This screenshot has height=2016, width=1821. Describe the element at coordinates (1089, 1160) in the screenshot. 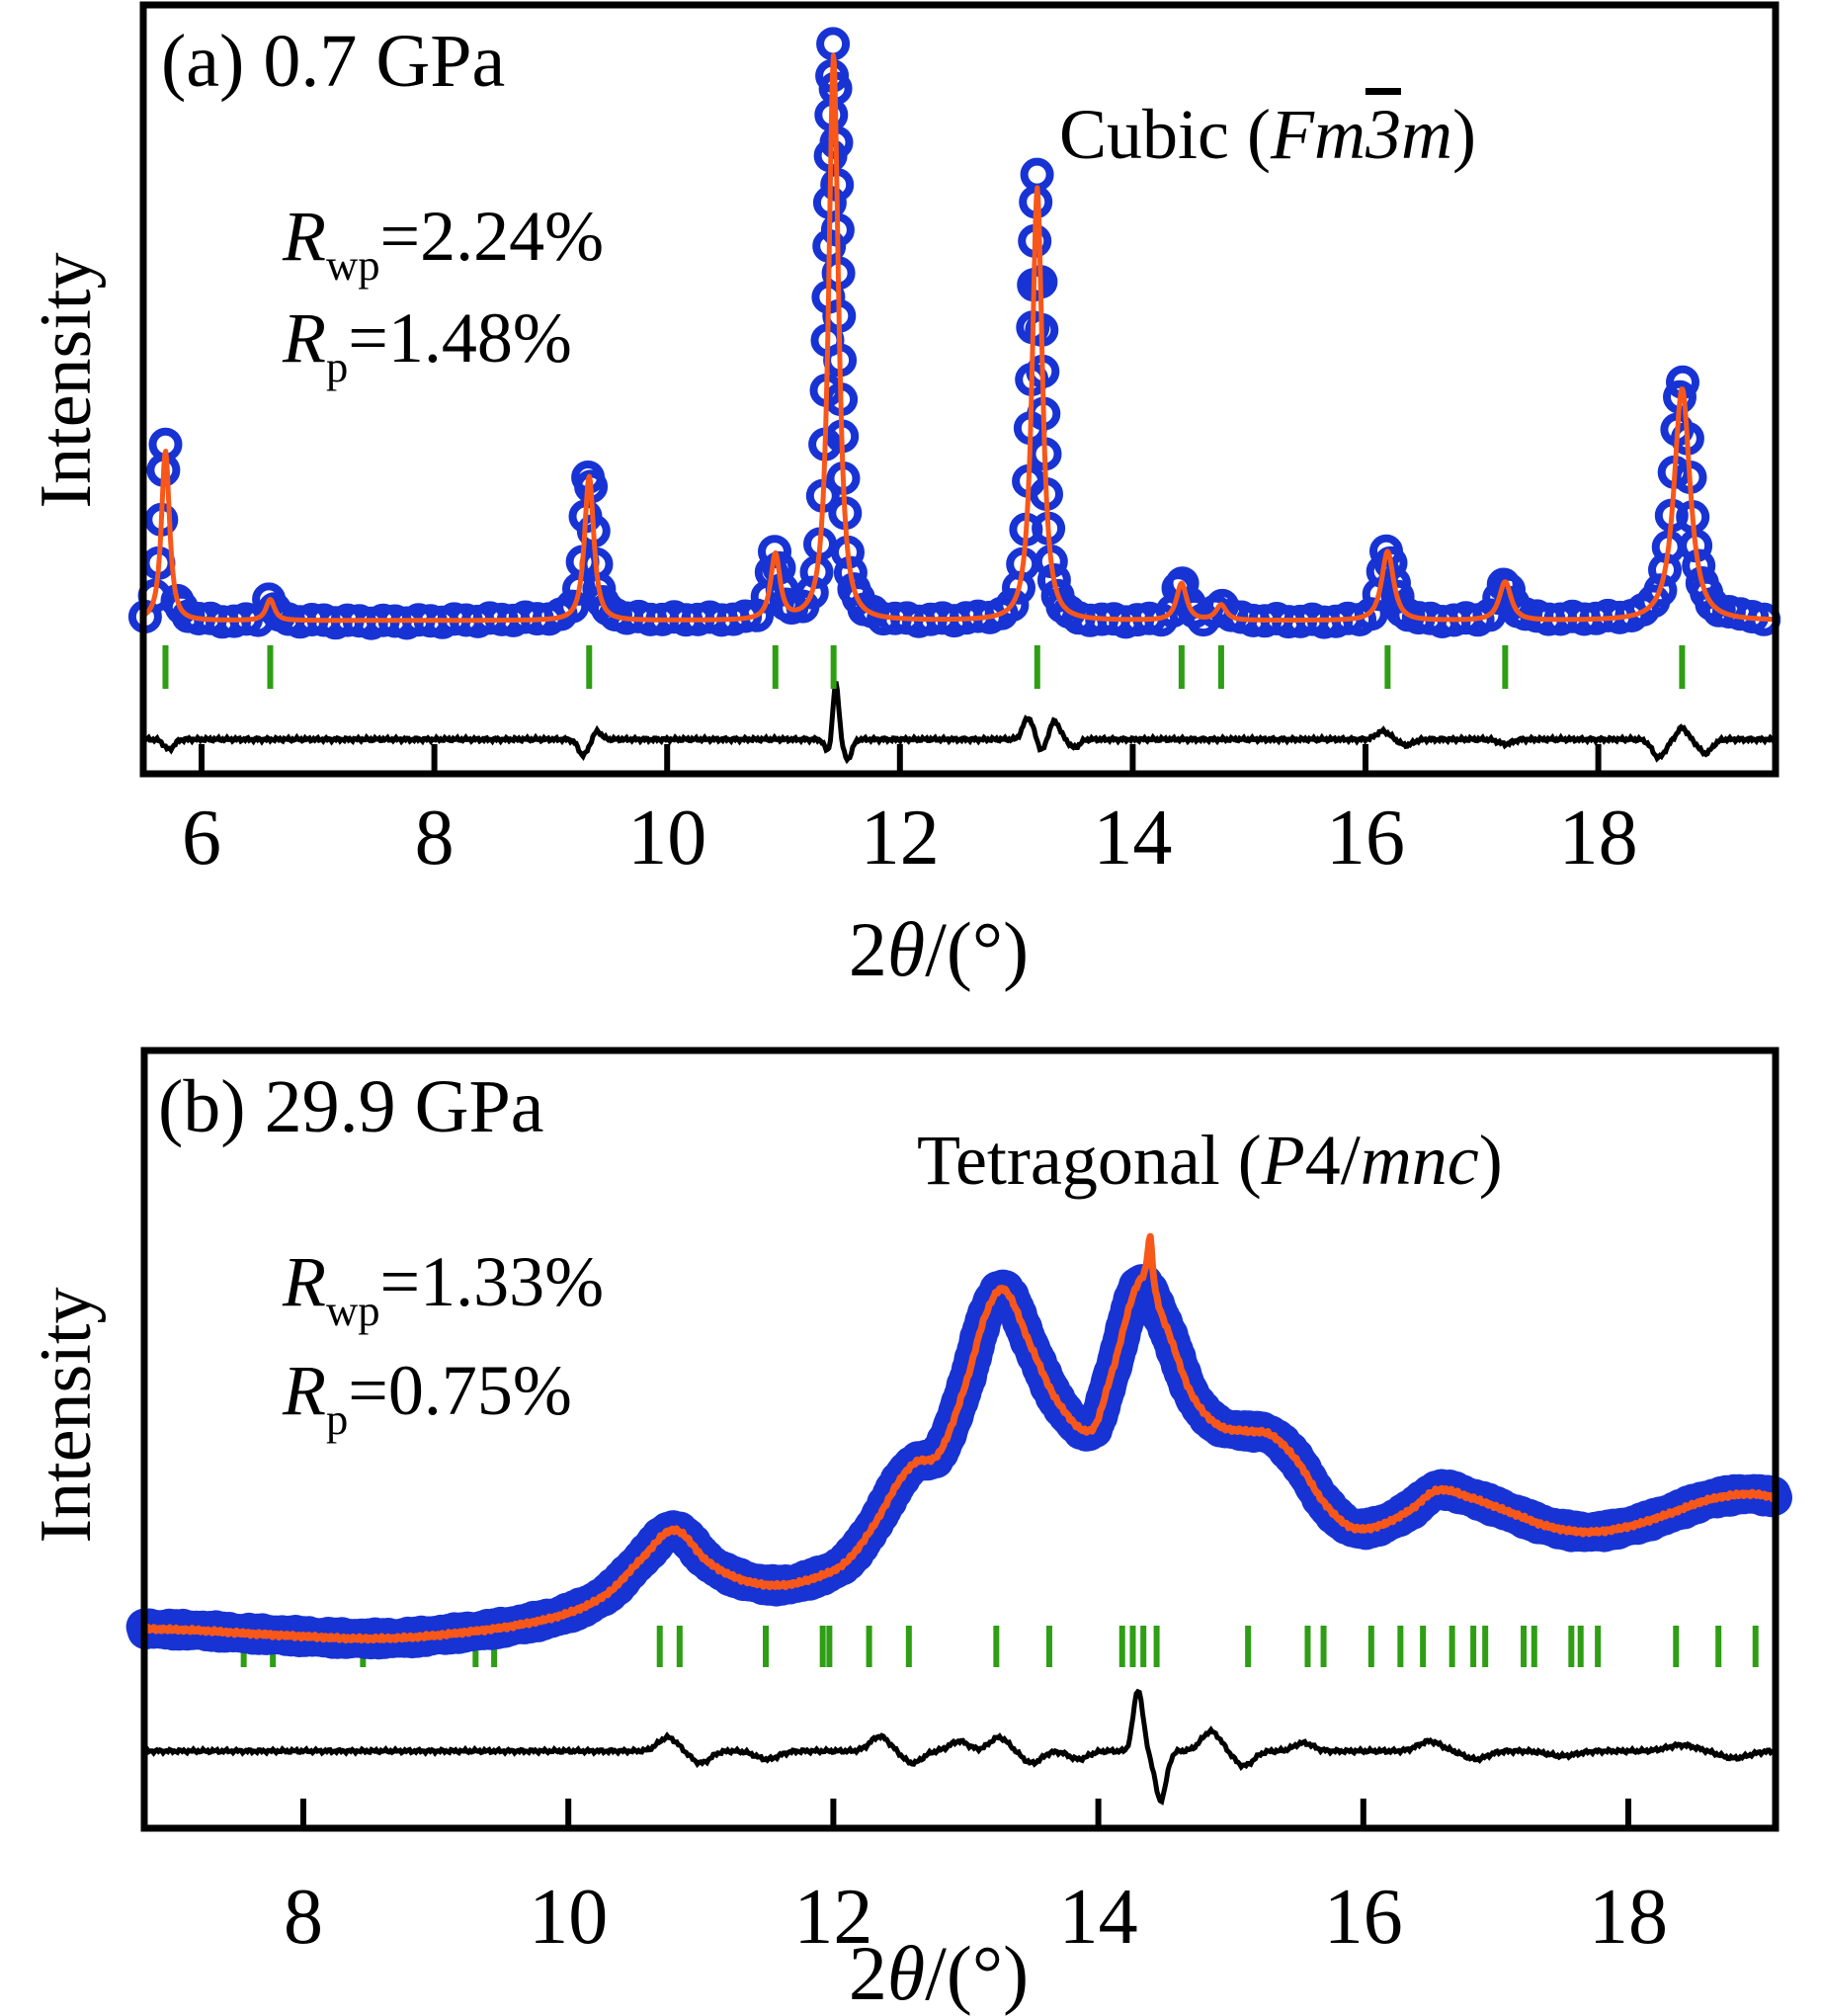

I see `phase-b-prefix: Tetragonal (` at that location.